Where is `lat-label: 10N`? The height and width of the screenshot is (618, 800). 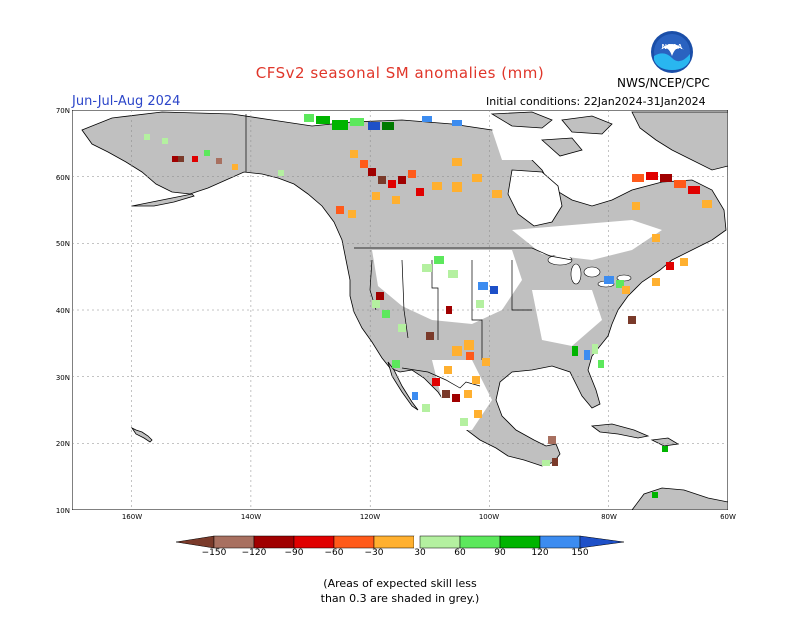 lat-label: 10N is located at coordinates (62, 511).